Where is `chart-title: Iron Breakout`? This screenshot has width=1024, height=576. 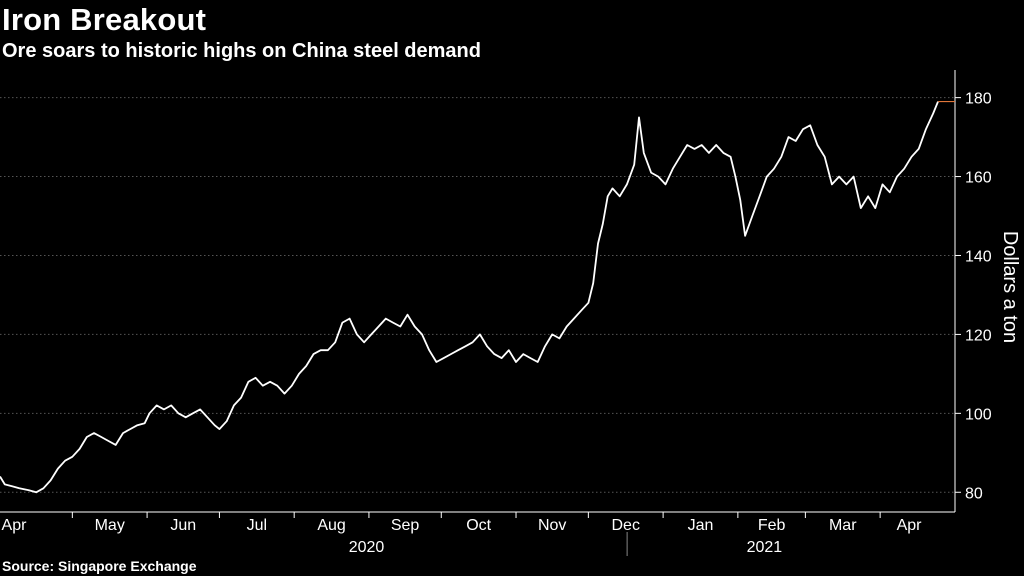
chart-title: Iron Breakout is located at coordinates (104, 19).